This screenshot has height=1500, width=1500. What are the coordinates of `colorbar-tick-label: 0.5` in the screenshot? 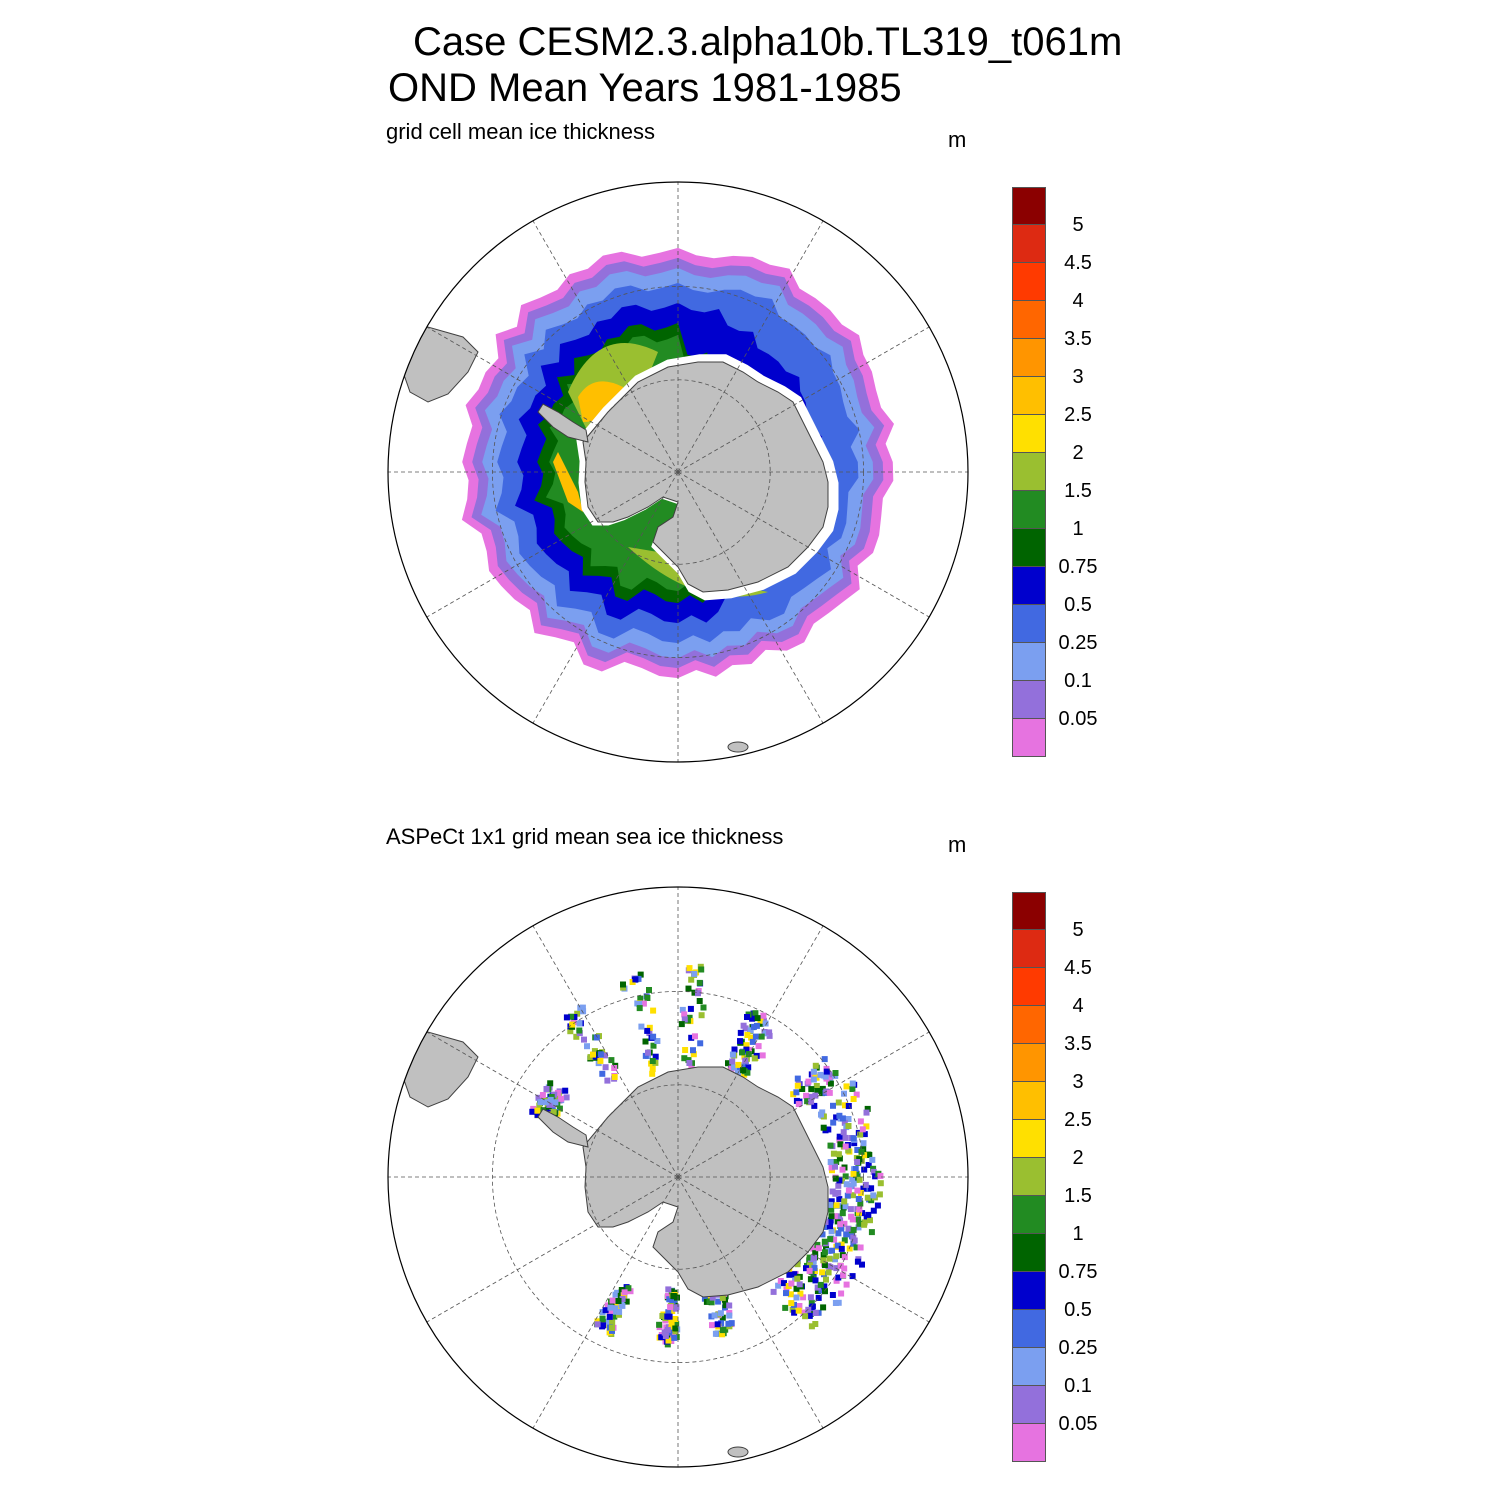 It's located at (1078, 1310).